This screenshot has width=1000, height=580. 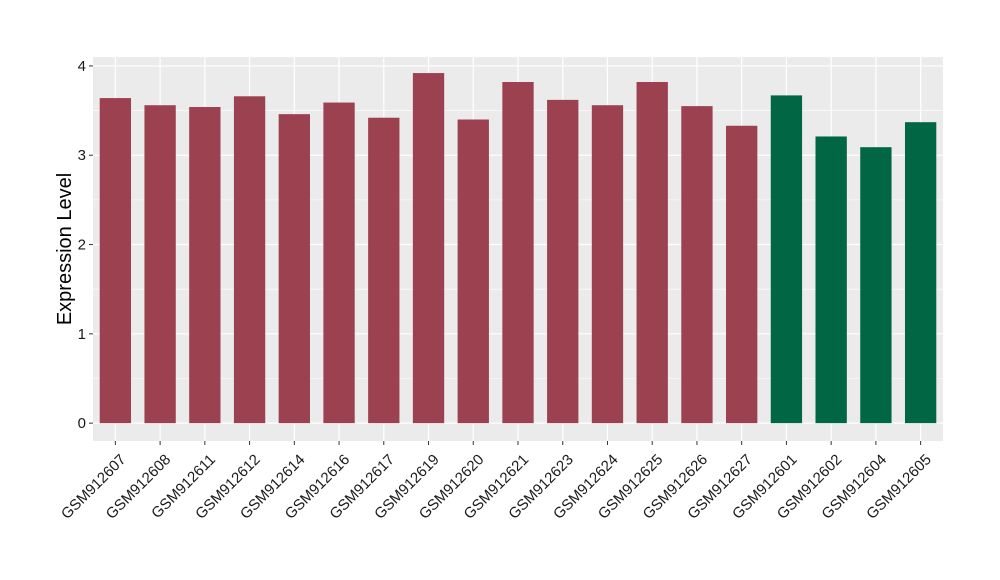 I want to click on y-tick-label: 3, so click(x=82, y=155).